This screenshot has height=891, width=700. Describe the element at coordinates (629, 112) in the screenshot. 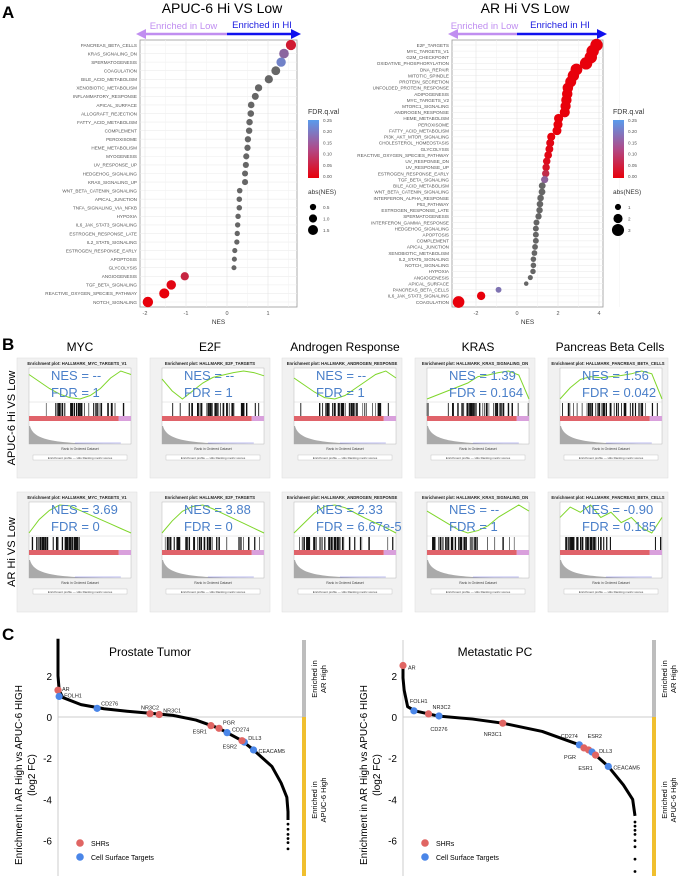

I see `color-legend-title: FDR.q.val` at that location.